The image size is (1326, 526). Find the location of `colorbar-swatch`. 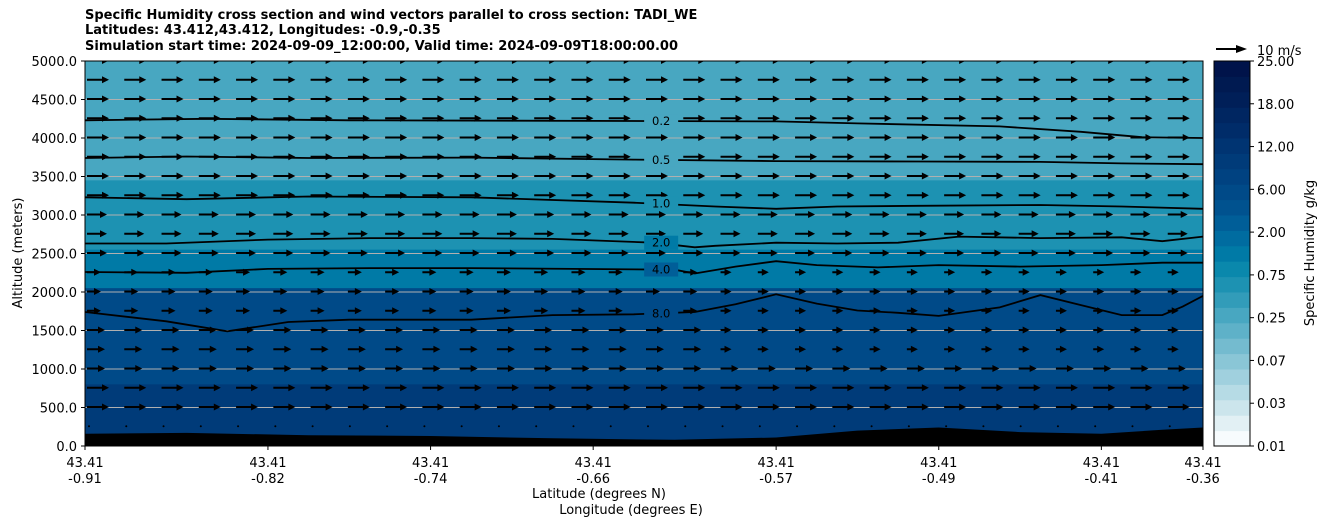

colorbar-swatch is located at coordinates (1232, 300).